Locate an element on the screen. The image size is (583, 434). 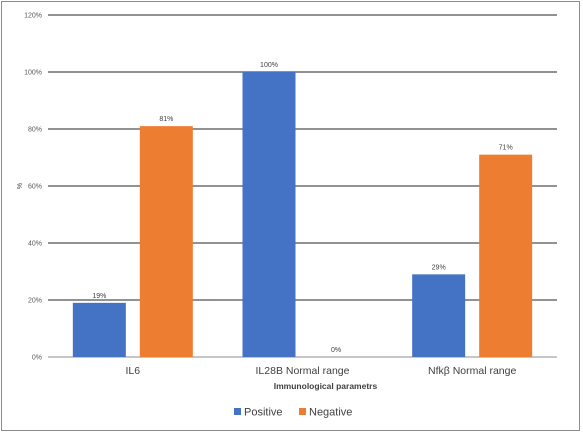
y-tick-label: 60% is located at coordinates (35, 187).